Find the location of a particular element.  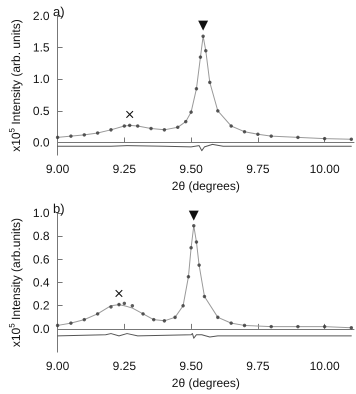

y-tick-label: 0.4 is located at coordinates (41, 283).